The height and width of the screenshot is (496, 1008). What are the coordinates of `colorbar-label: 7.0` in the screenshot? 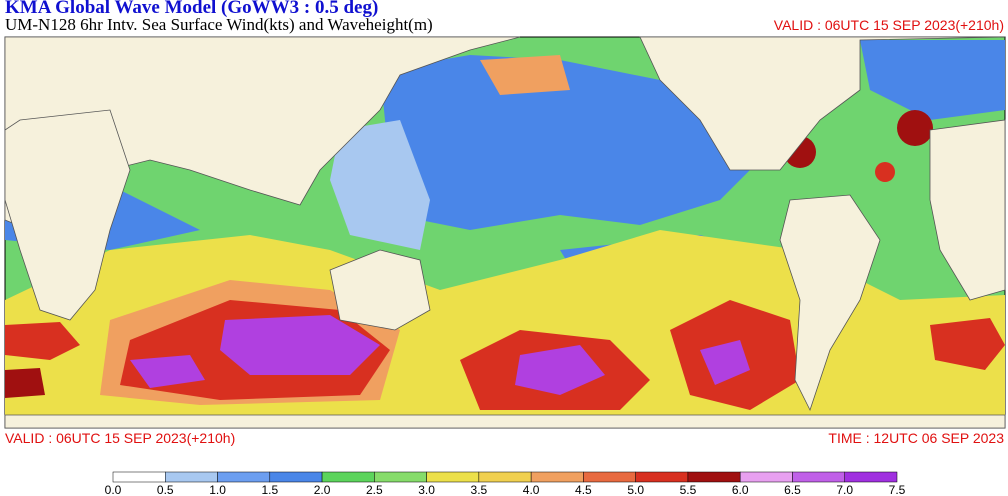 It's located at (844, 489).